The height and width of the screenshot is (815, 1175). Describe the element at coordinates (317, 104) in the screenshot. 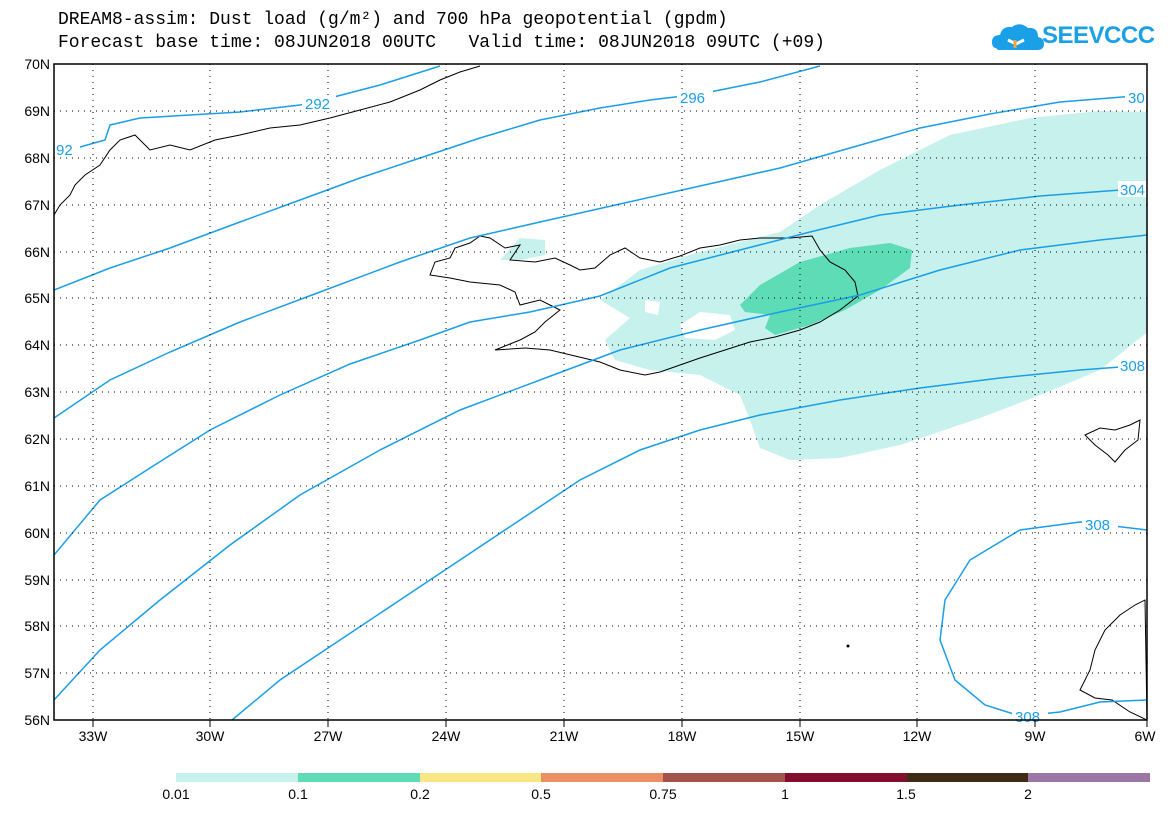

I see `contour-label: 292` at that location.